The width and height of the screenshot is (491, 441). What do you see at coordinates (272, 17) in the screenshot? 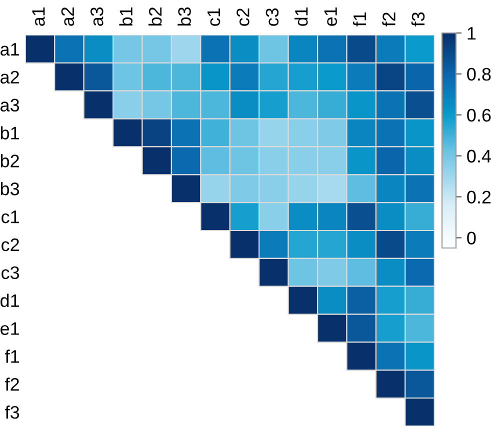
I see `x-tick-label: c3` at bounding box center [272, 17].